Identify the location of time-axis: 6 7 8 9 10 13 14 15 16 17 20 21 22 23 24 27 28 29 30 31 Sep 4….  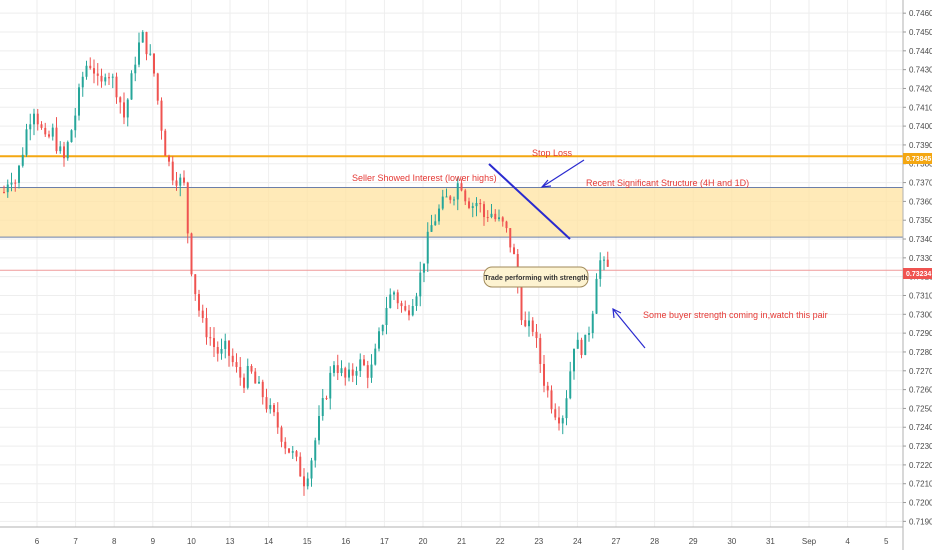
(451, 536).